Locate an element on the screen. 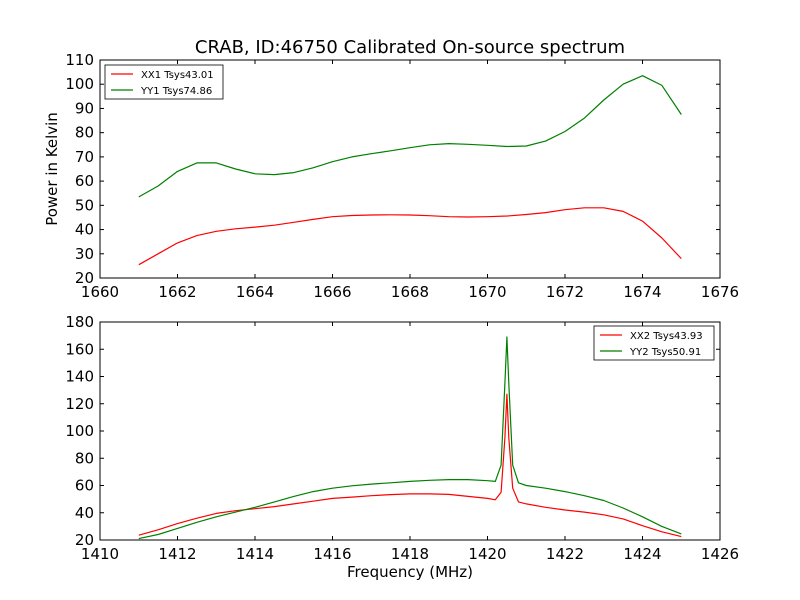 The image size is (800, 600). bottom-legend-label-xx2: XX2 Tsys43.93 is located at coordinates (666, 336).